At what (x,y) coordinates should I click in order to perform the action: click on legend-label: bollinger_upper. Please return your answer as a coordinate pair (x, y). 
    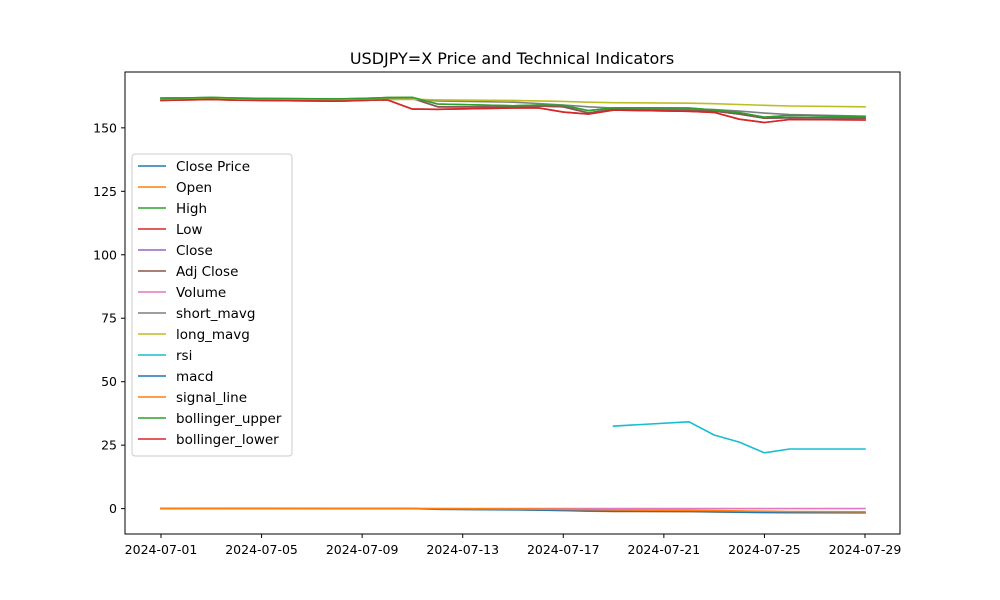
    Looking at the image, I should click on (229, 419).